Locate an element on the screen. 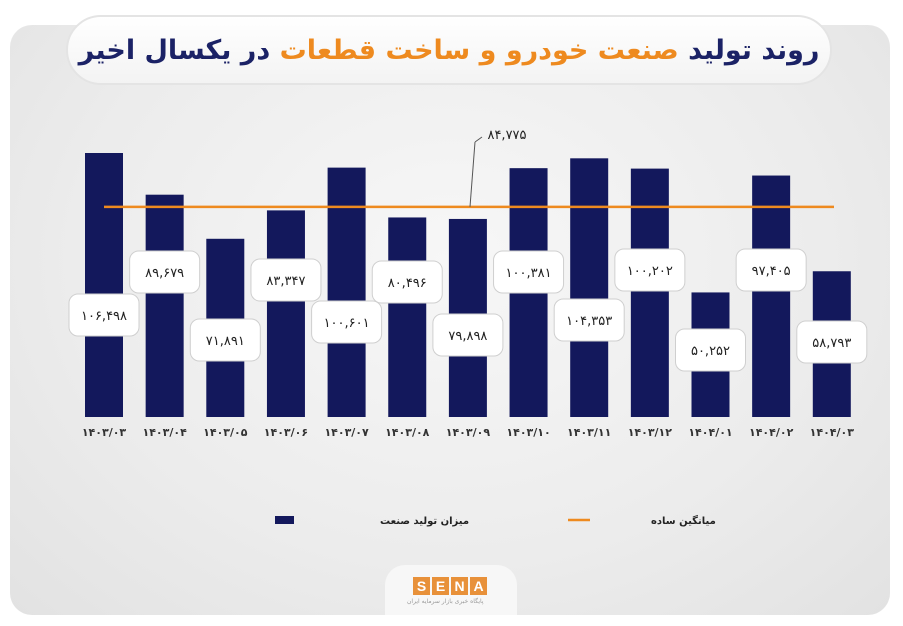 The image size is (903, 626). x-tick-label: ۱۴۰۳/۰۴ is located at coordinates (164, 432).